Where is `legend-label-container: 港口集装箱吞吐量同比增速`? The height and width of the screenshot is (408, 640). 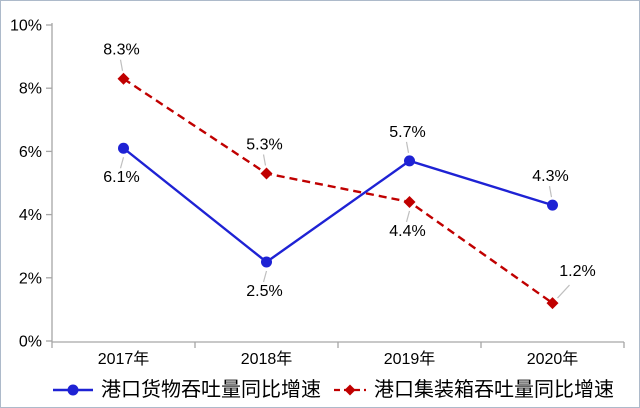 legend-label-container: 港口集装箱吞吐量同比增速 is located at coordinates (494, 390).